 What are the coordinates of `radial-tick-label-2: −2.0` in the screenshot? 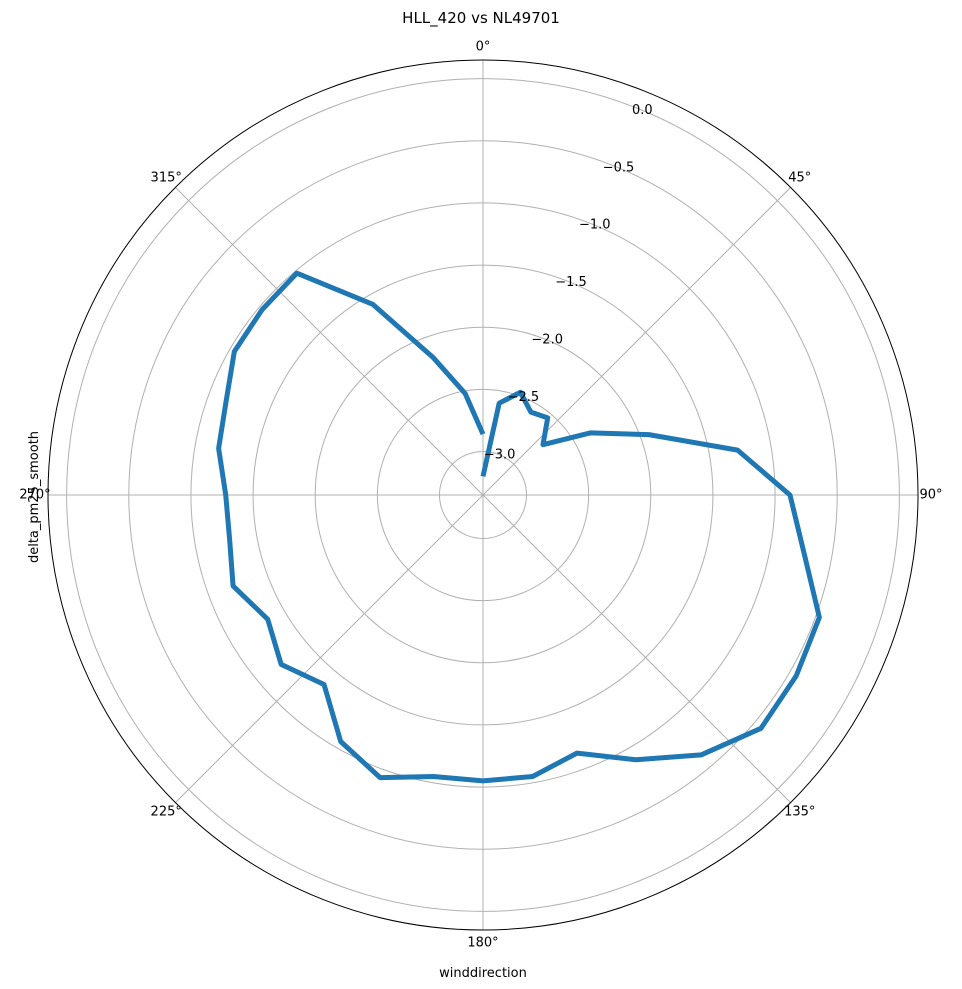 It's located at (547, 339).